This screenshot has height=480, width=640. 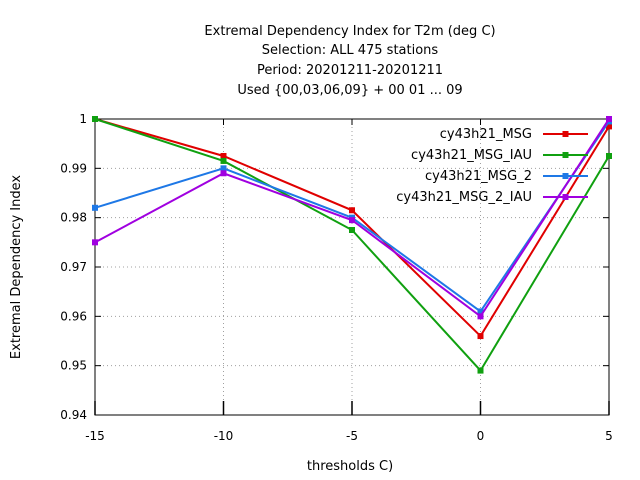 I want to click on y-tick-label: 0.94, so click(x=73, y=415).